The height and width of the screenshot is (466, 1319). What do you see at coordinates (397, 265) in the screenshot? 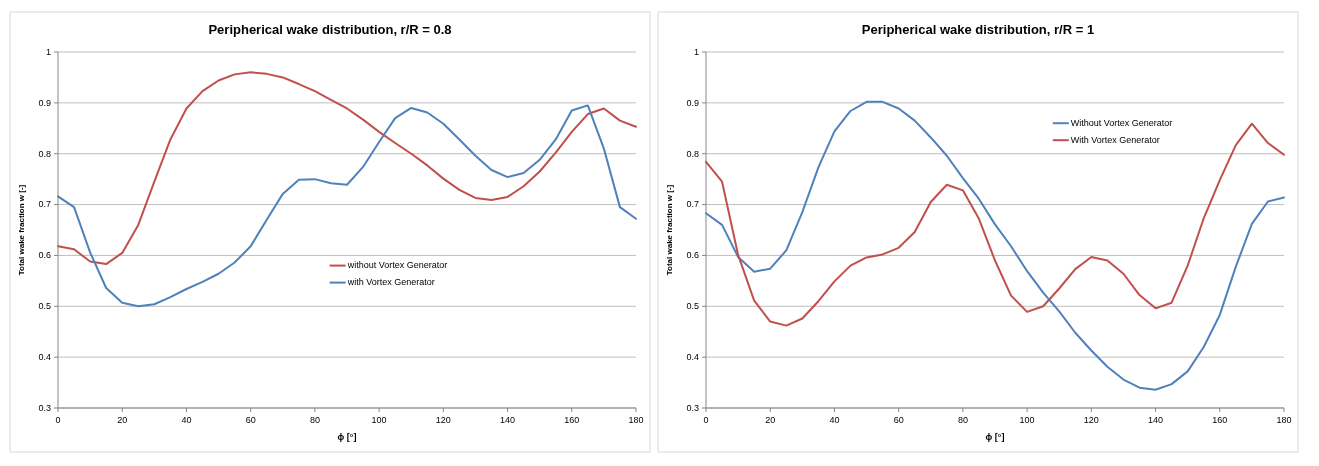
I see `legend-label: without Vortex Generator` at bounding box center [397, 265].